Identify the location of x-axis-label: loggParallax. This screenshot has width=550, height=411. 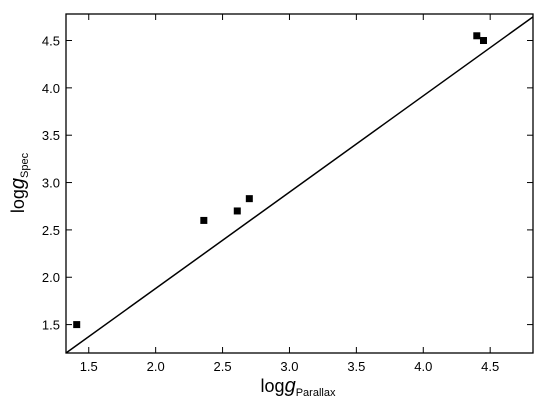
(298, 387).